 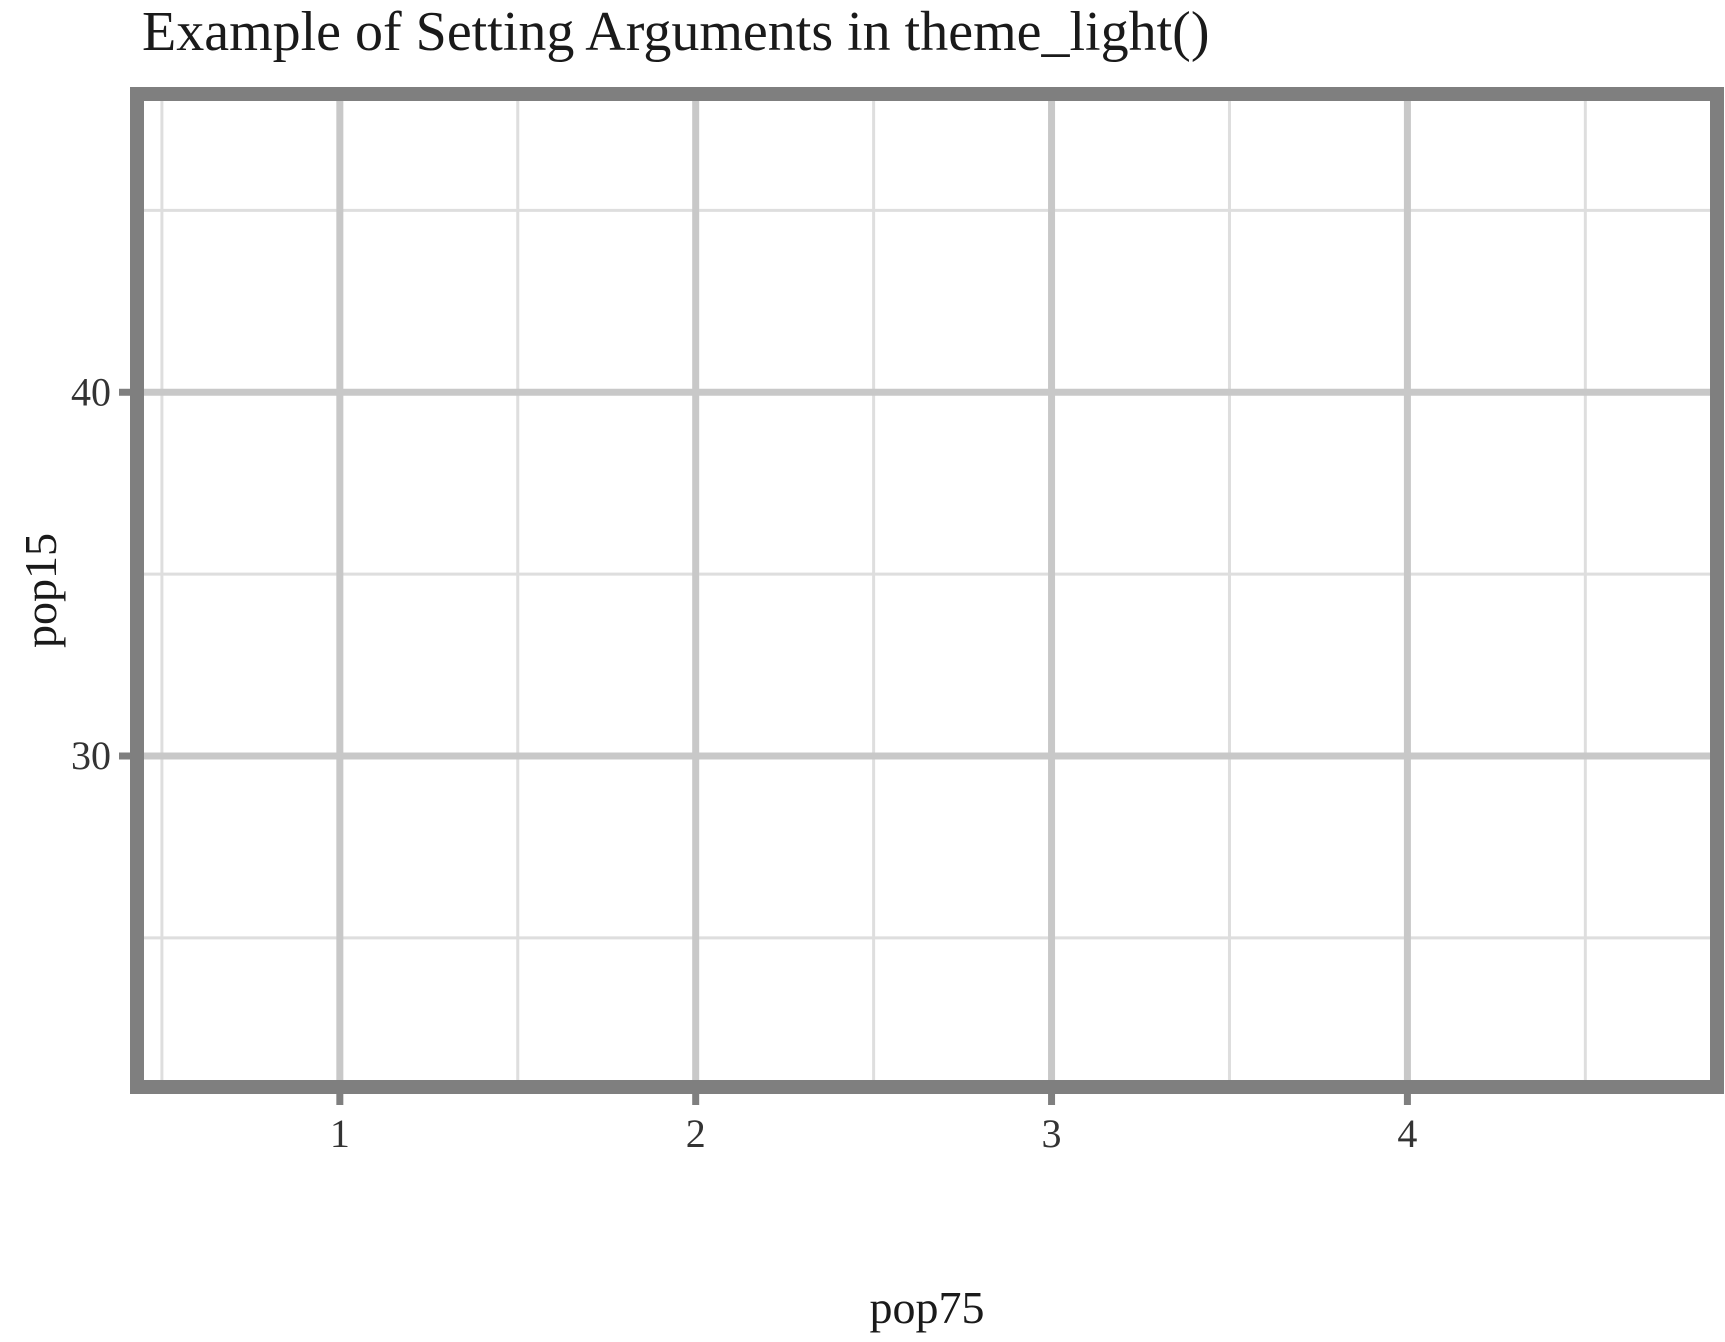 What do you see at coordinates (340, 1133) in the screenshot?
I see `x-tick-label: 1` at bounding box center [340, 1133].